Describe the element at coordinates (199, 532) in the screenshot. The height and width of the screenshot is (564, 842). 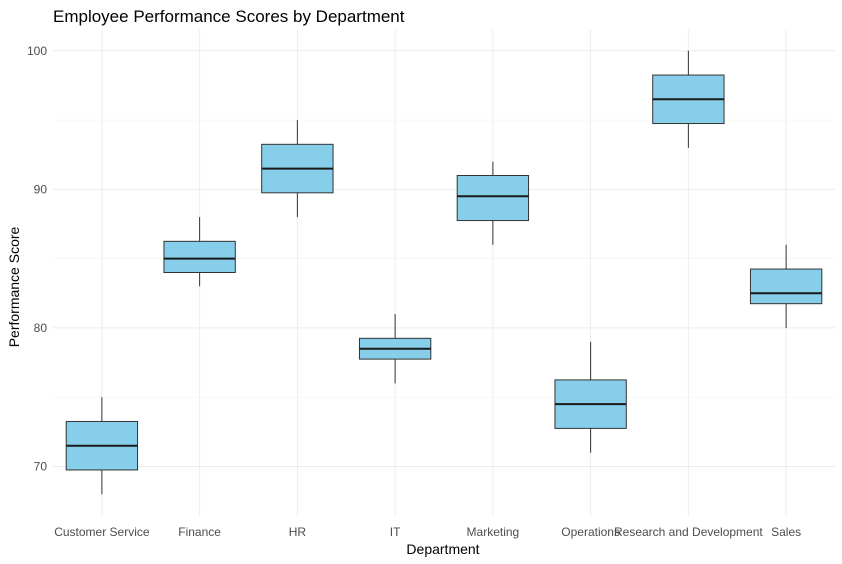
I see `x-tick-label: Finance` at that location.